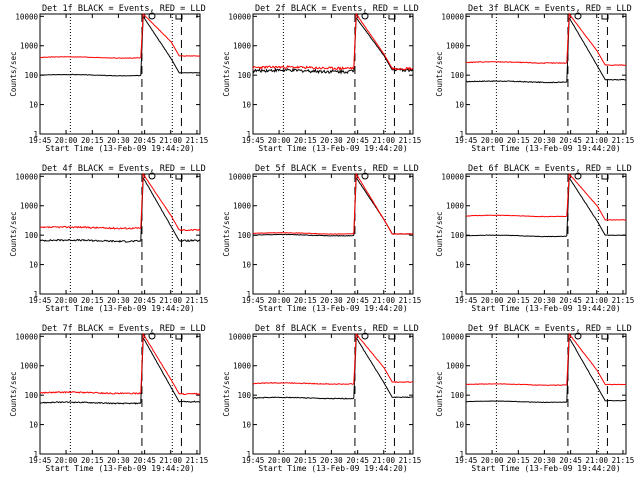 The image size is (640, 480). What do you see at coordinates (550, 329) in the screenshot?
I see `chart-title: Det 9f BLACK = Events, RED = LLD` at bounding box center [550, 329].